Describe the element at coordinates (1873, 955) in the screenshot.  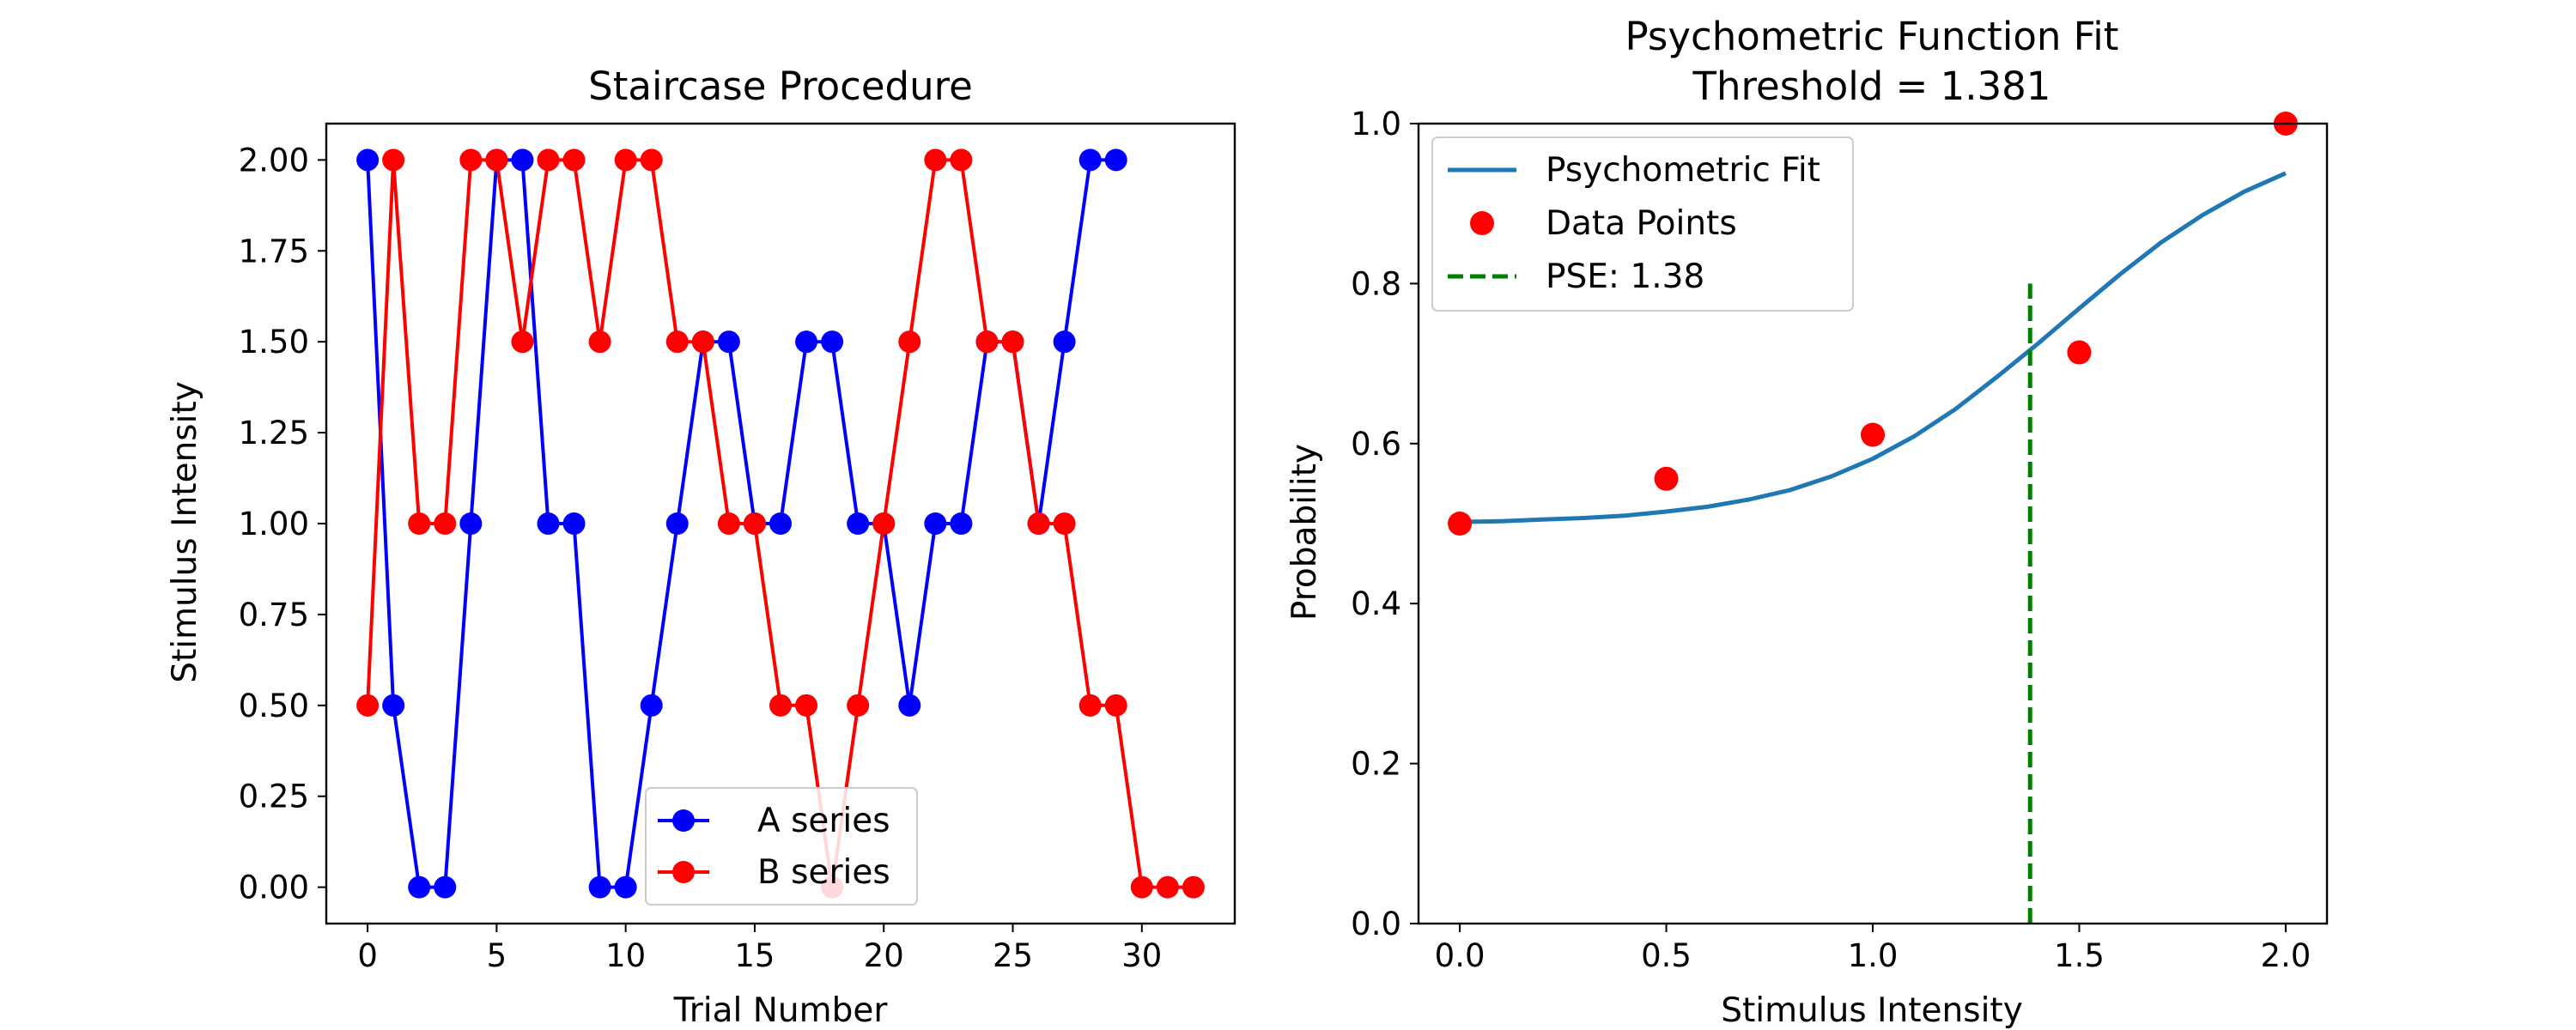
I see `x-tick-label: 1.0` at that location.